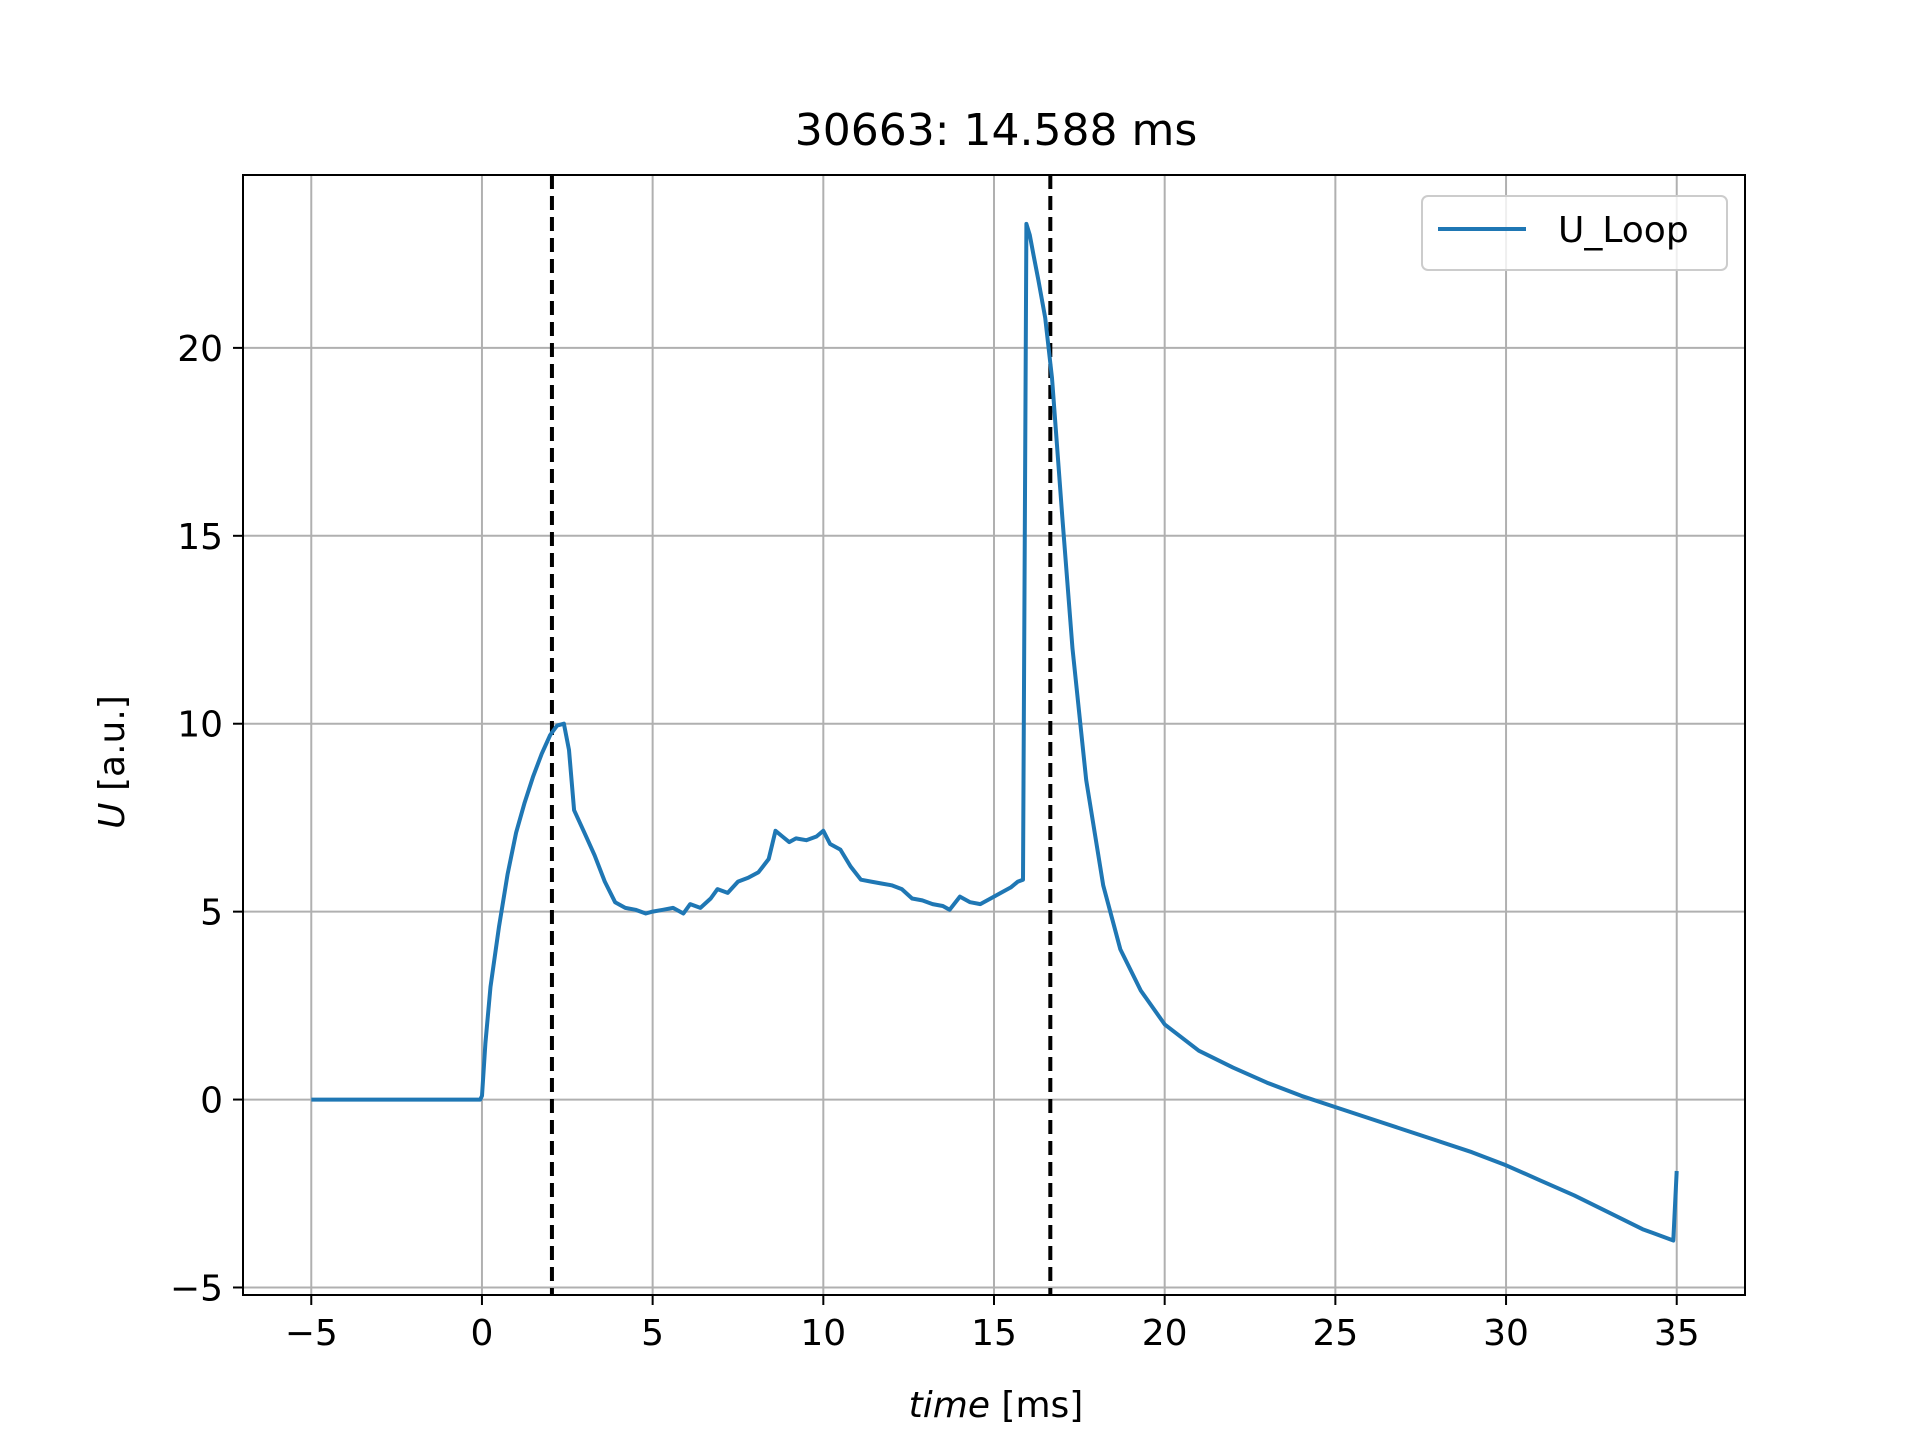 Image resolution: width=1920 pixels, height=1440 pixels. I want to click on y-axis: −5 0 5 10 15 20, so click(206, 819).